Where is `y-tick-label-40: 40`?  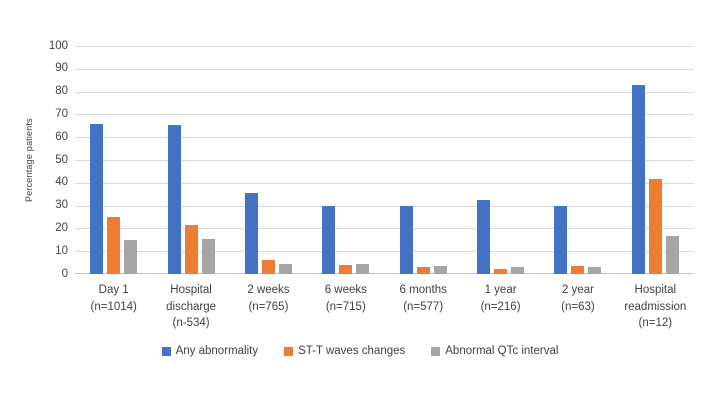 y-tick-label-40: 40 is located at coordinates (61, 182).